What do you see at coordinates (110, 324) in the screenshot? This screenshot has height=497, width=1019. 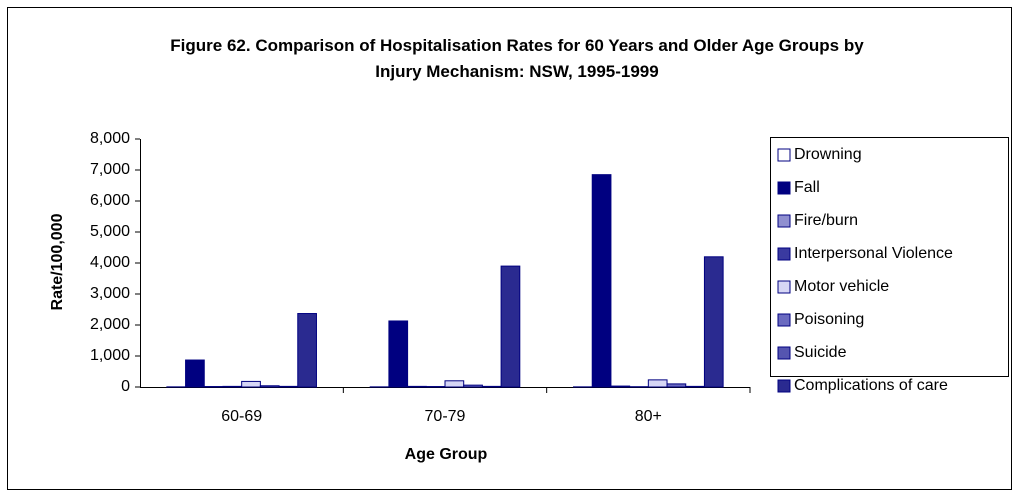 I see `y-tick-label: 2,000` at bounding box center [110, 324].